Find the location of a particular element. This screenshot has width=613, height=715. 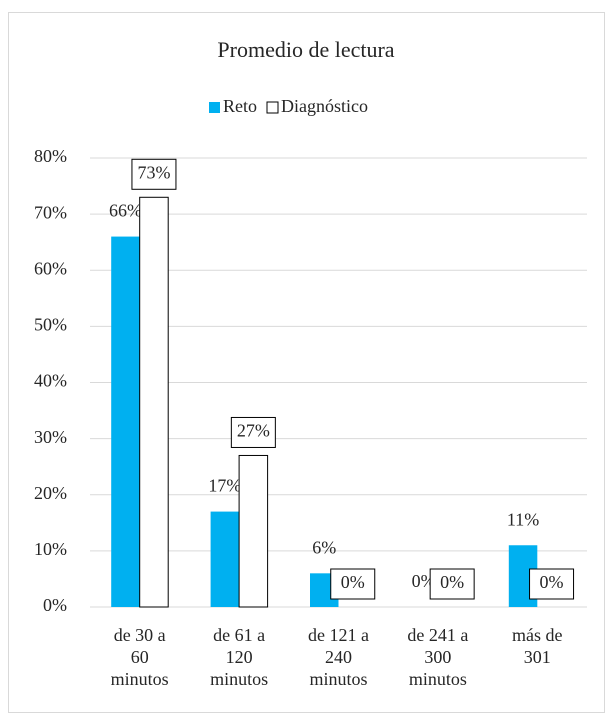

y-tick-label: 50% is located at coordinates (50, 325).